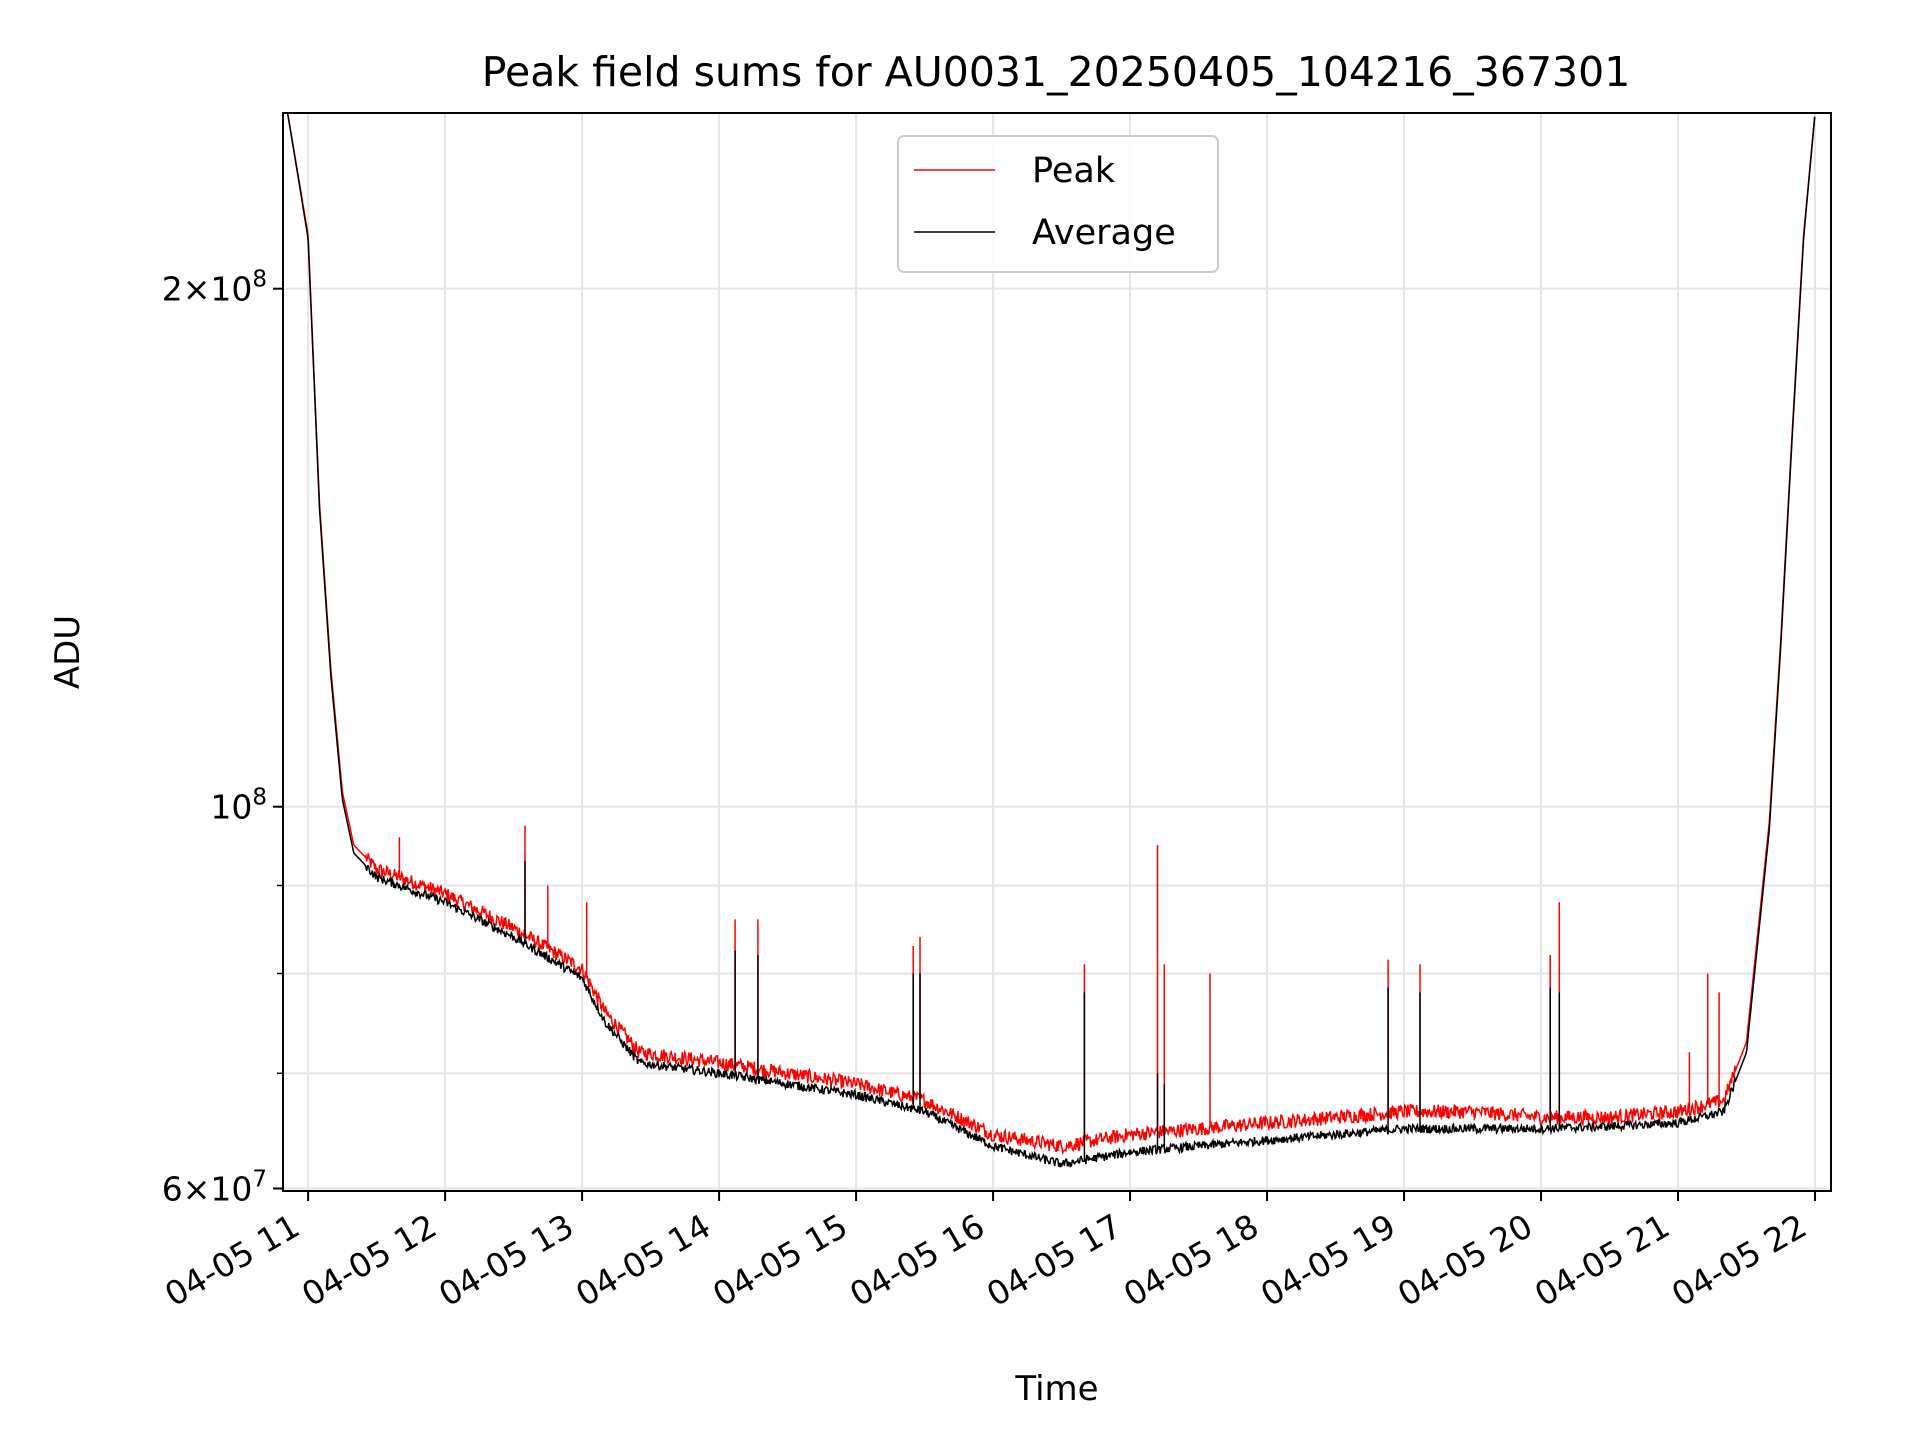 Image resolution: width=1920 pixels, height=1440 pixels. I want to click on y-tick-label: 108, so click(238, 806).